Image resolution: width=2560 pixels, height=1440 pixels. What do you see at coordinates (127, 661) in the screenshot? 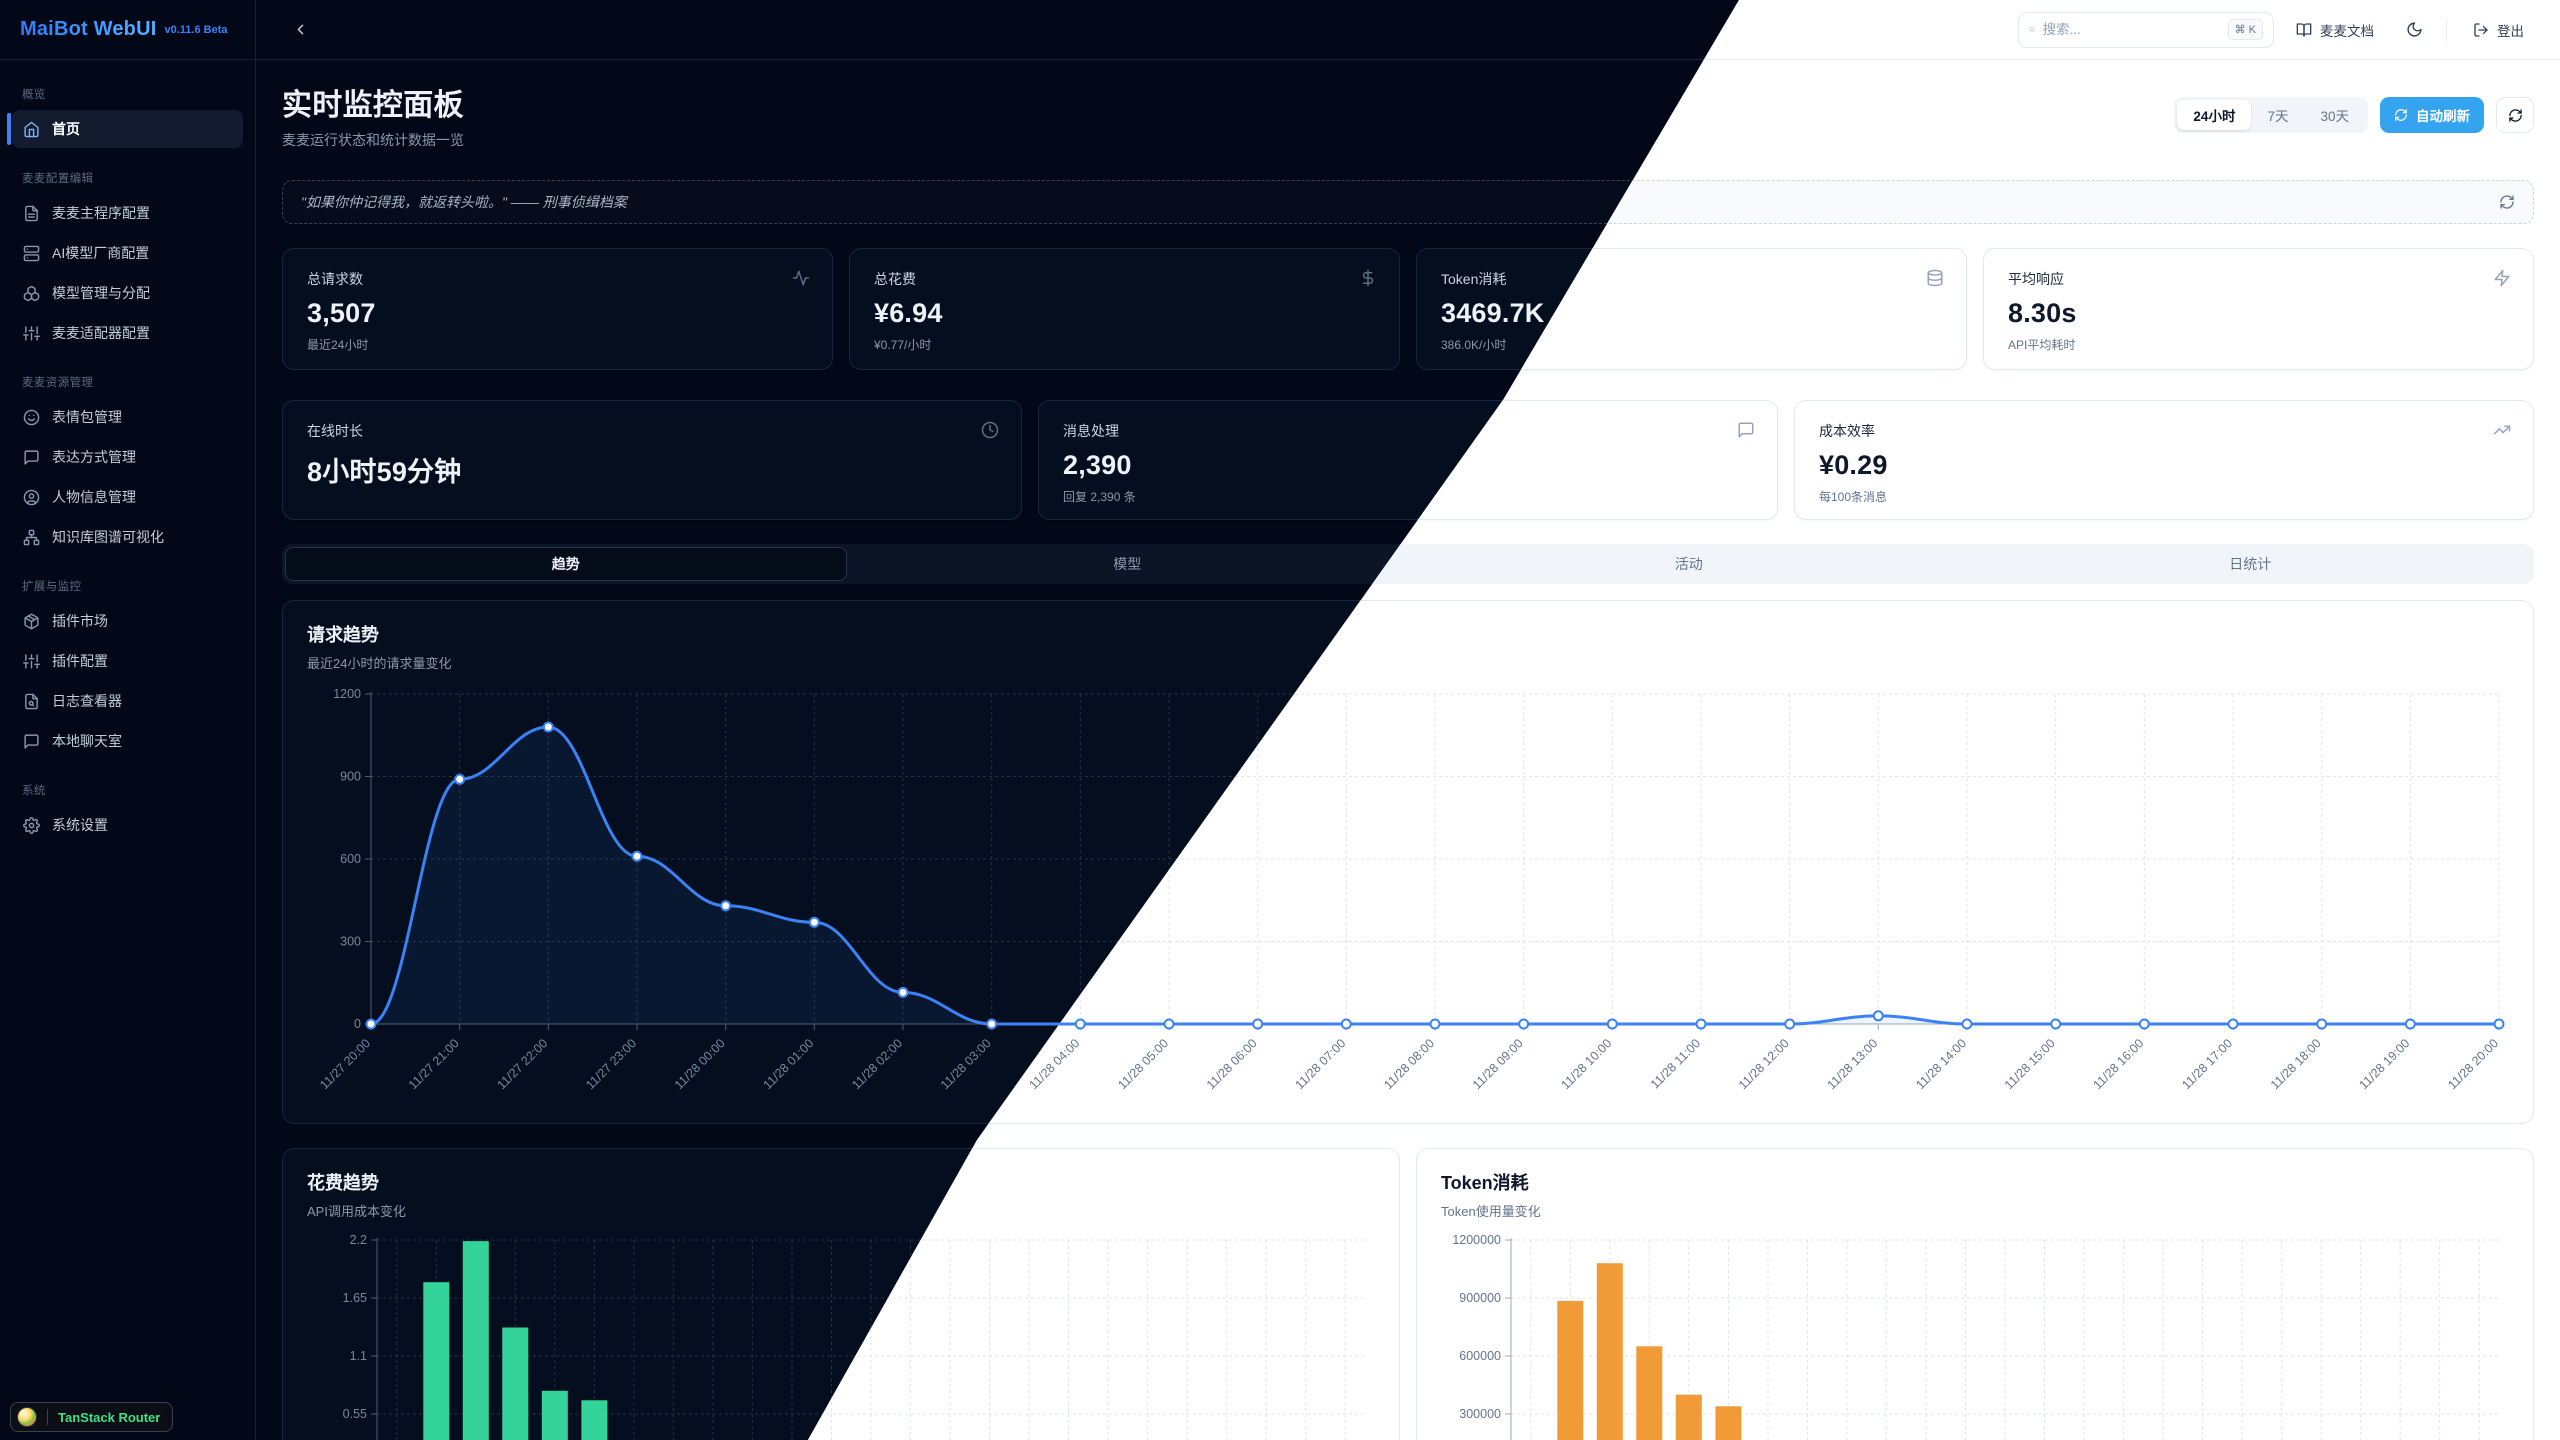
I see `sidebar-item-plugin-config: 插件配置` at bounding box center [127, 661].